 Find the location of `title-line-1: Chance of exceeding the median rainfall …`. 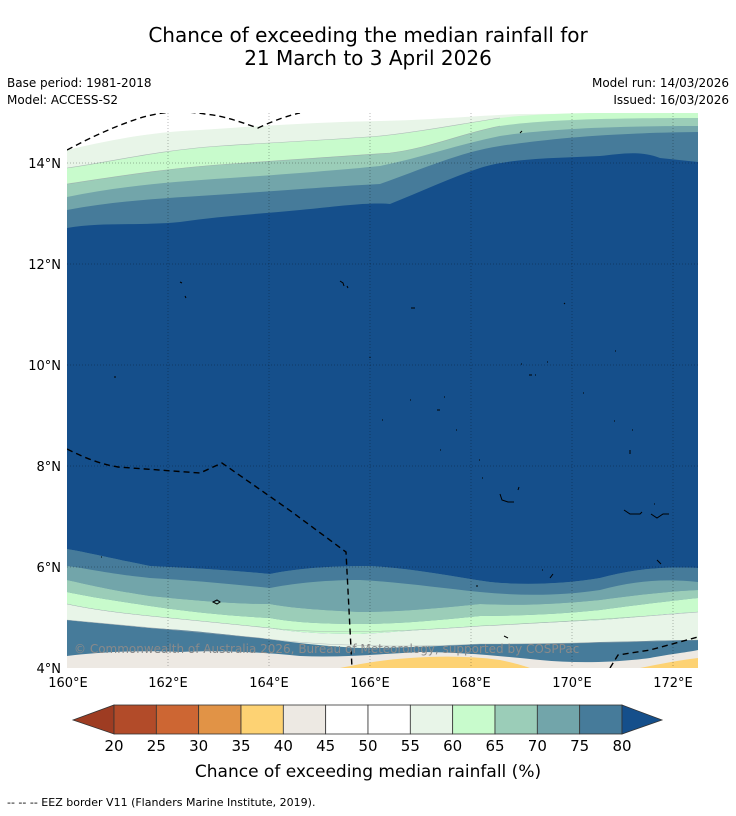

title-line-1: Chance of exceeding the median rainfall … is located at coordinates (368, 35).